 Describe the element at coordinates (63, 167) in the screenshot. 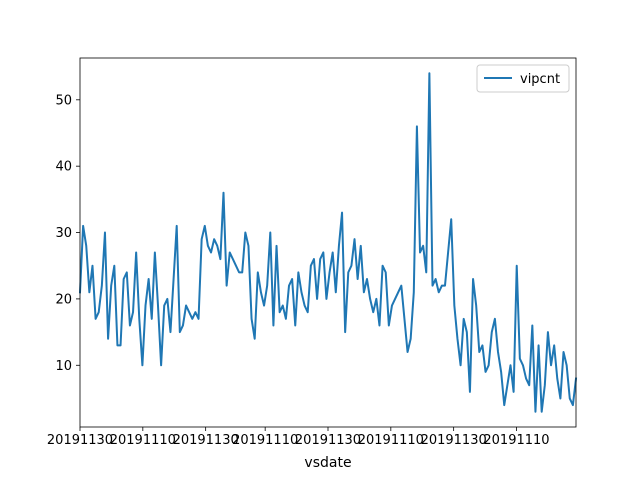

I see `y-tick-label: 40` at that location.